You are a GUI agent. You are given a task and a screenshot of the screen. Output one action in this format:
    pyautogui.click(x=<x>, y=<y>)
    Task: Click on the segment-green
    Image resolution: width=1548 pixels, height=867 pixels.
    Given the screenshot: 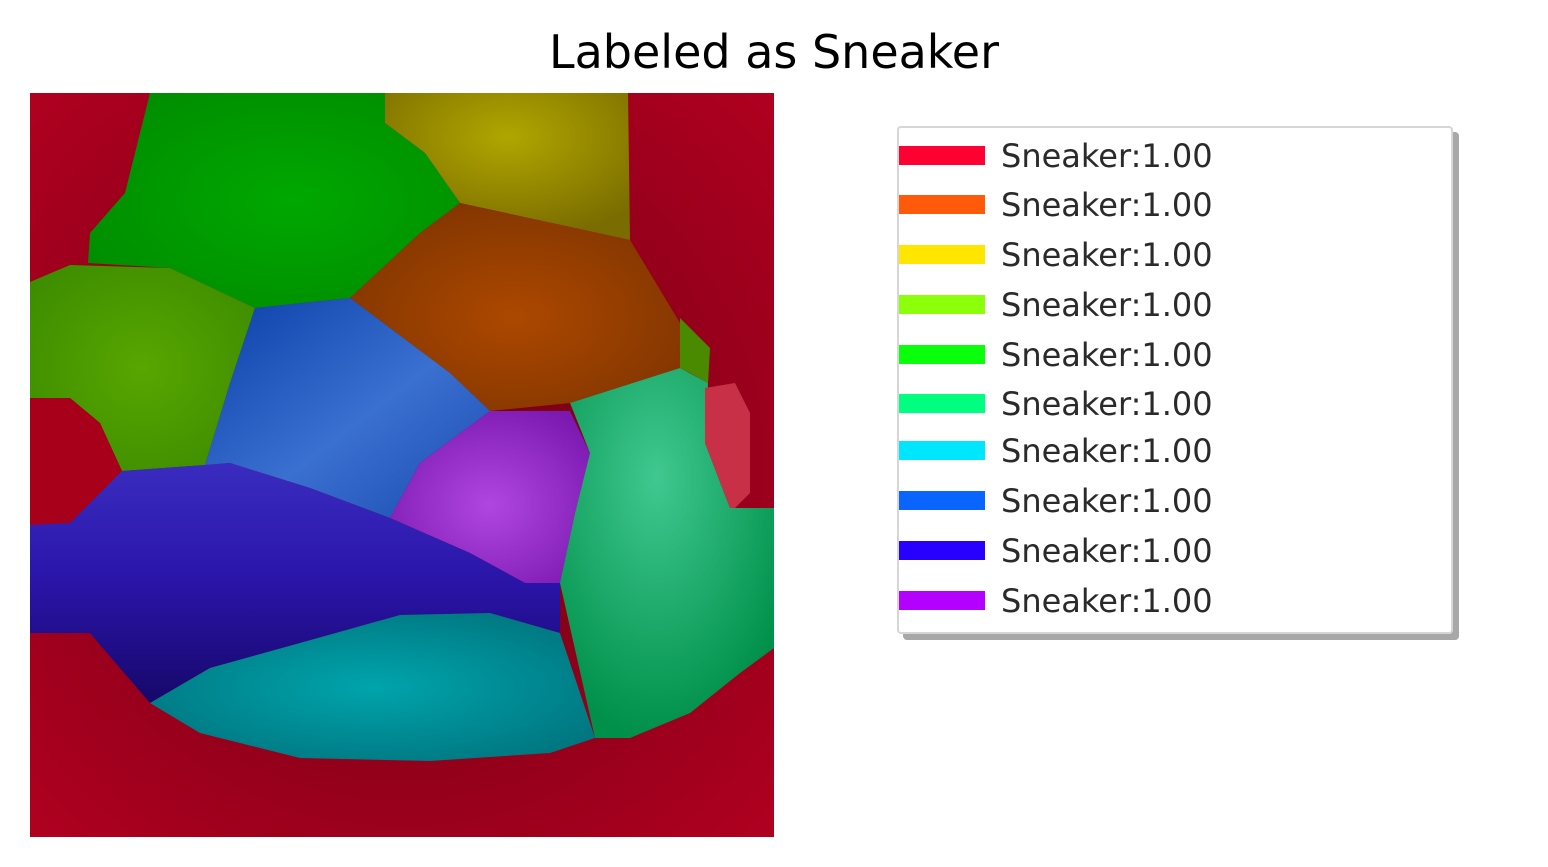 What is the action you would take?
    pyautogui.click(x=274, y=200)
    